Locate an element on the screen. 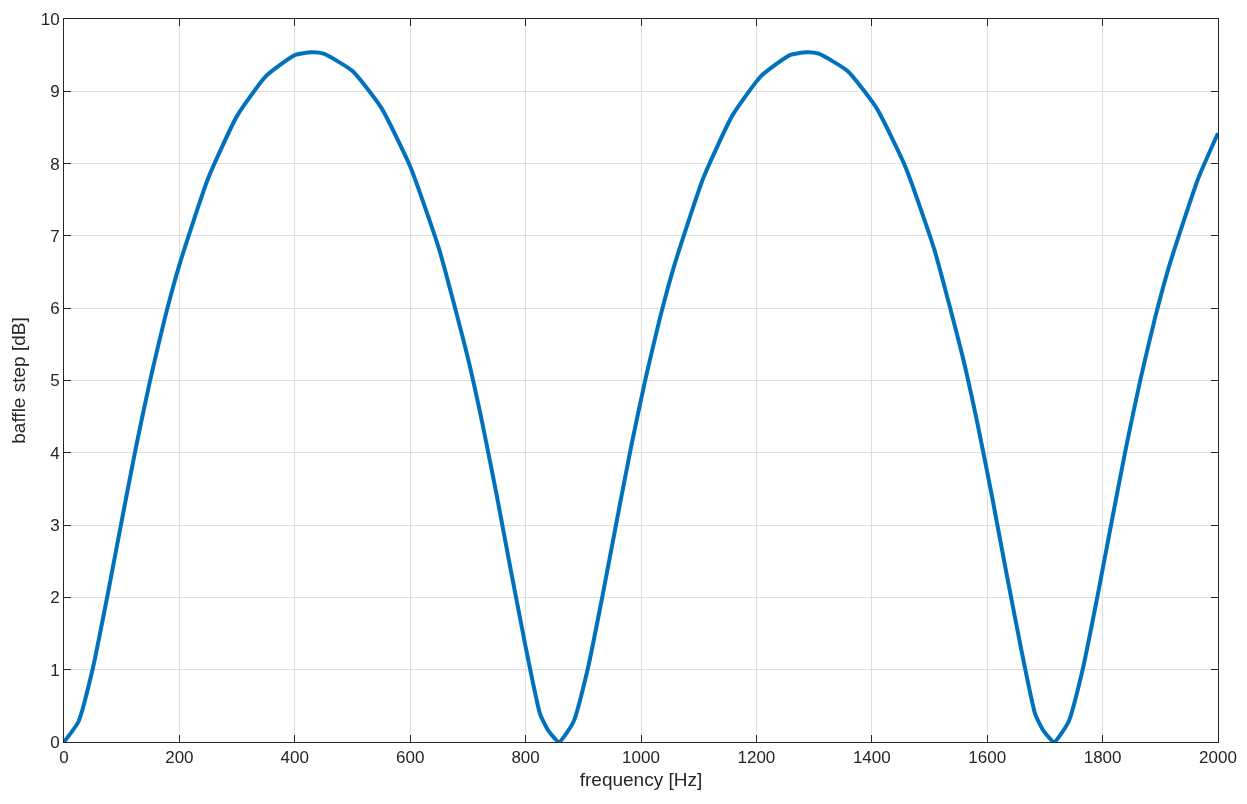 This screenshot has width=1247, height=804. y-axis-title: baffle step [dB] is located at coordinates (18, 380).